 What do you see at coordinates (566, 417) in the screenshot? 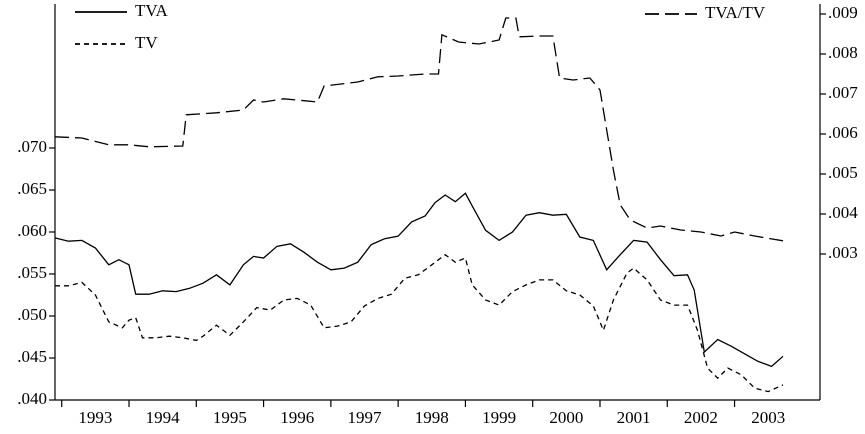
I see `x-tick-label: 2000` at bounding box center [566, 417].